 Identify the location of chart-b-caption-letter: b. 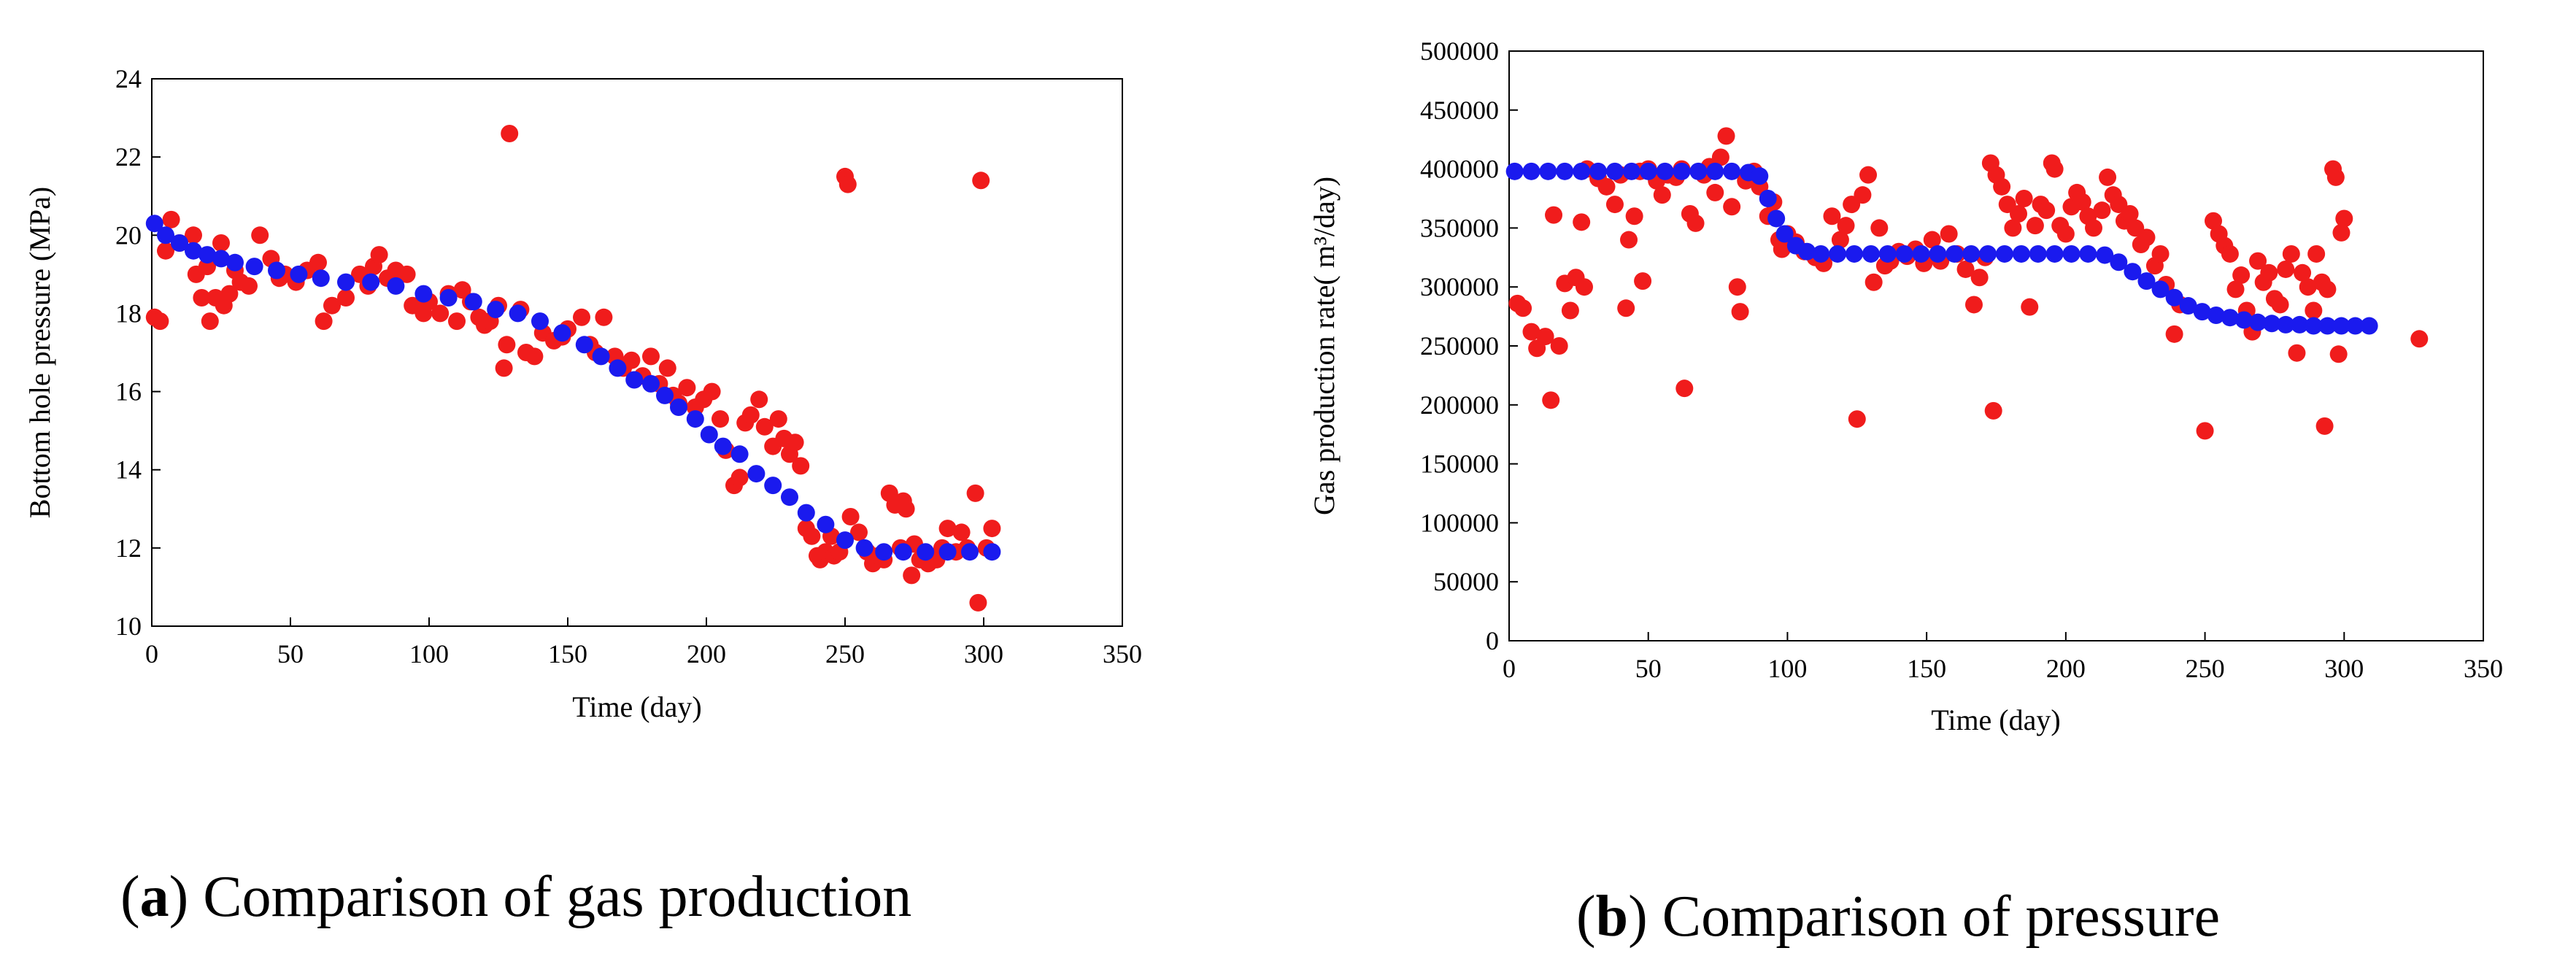
(1612, 917).